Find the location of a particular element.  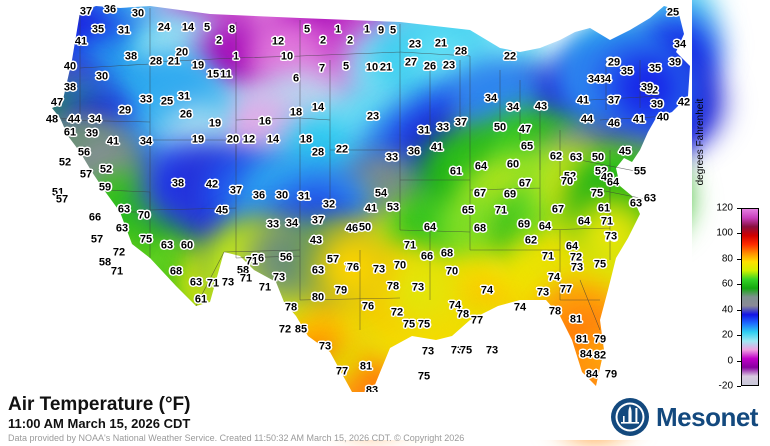

temperature-reading: 77 is located at coordinates (477, 320).